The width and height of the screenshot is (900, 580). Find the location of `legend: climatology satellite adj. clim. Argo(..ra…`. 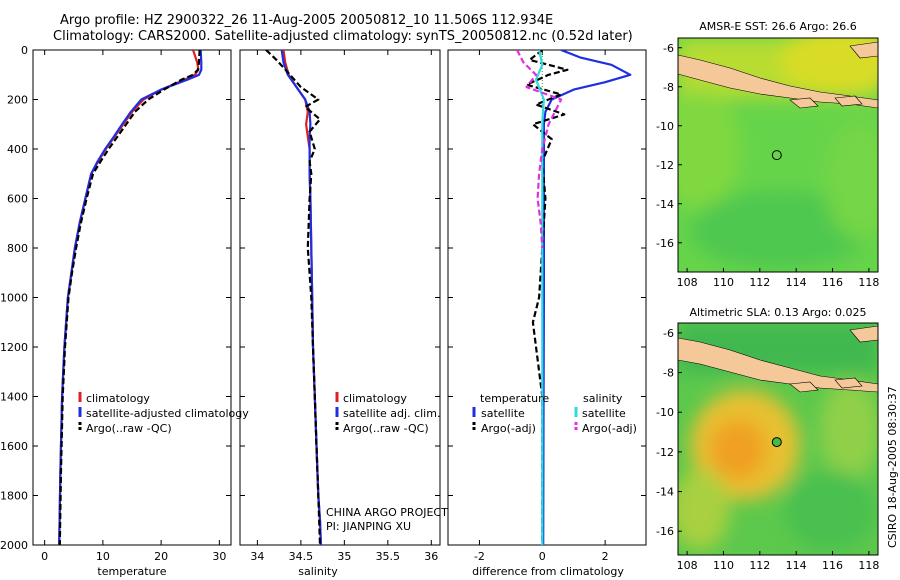

legend: climatology satellite adj. clim. Argo(..ra… is located at coordinates (387, 413).